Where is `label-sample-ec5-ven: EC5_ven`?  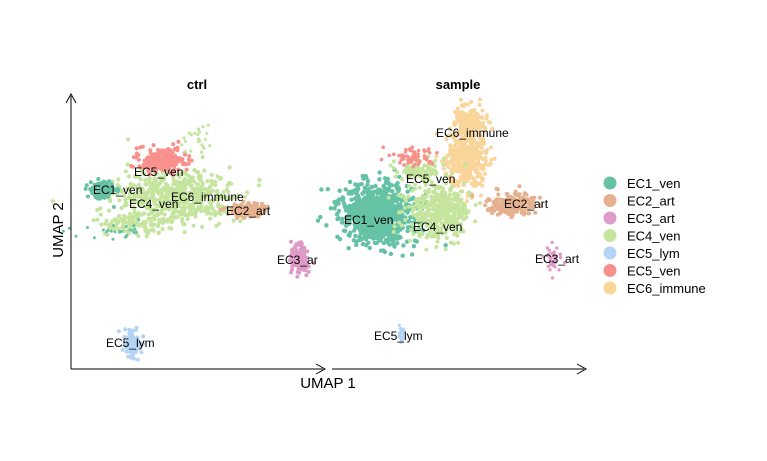
label-sample-ec5-ven: EC5_ven is located at coordinates (430, 179).